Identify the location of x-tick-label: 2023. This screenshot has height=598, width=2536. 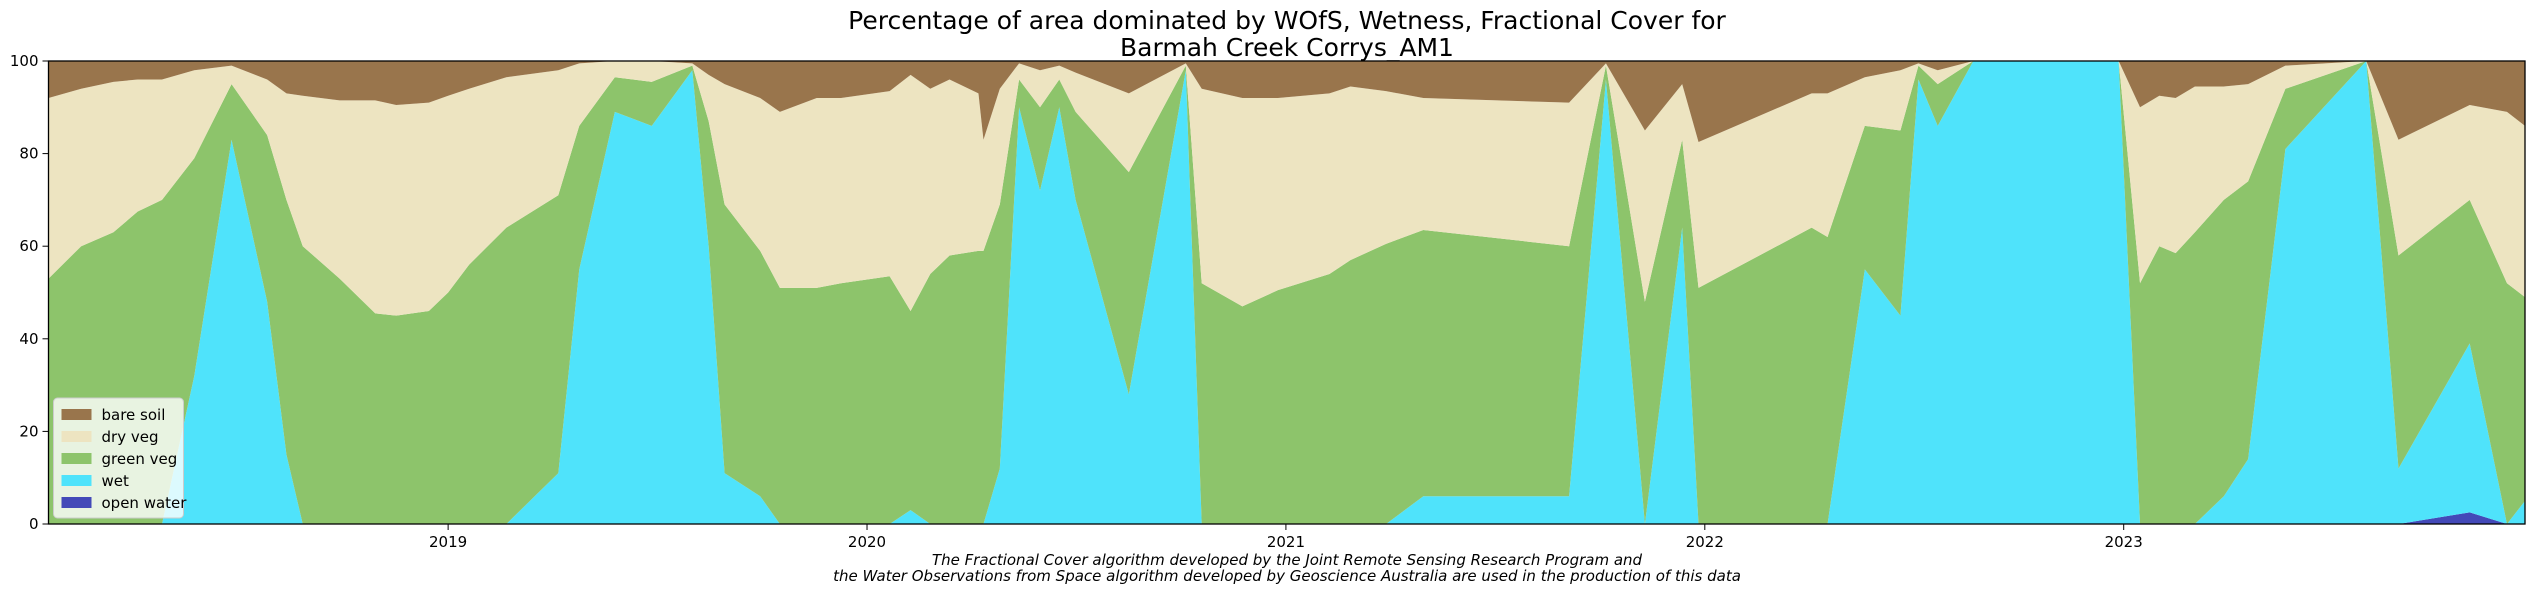
(2124, 542).